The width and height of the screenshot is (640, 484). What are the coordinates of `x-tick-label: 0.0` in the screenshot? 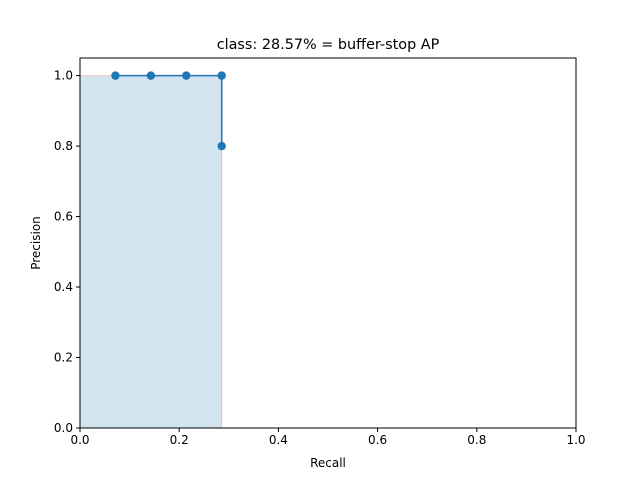 It's located at (79, 440).